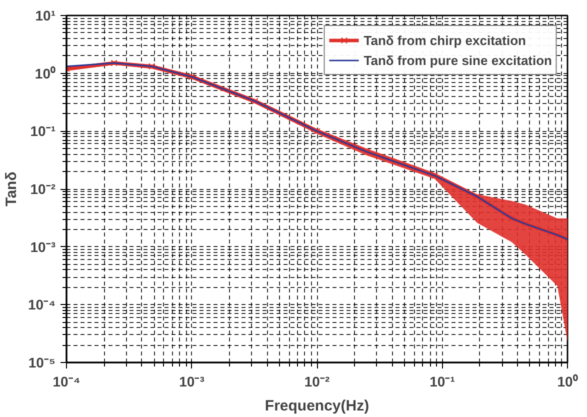 Image resolution: width=587 pixels, height=417 pixels. Describe the element at coordinates (445, 40) in the screenshot. I see `legend-label: Tanδ from chirp excitation` at that location.